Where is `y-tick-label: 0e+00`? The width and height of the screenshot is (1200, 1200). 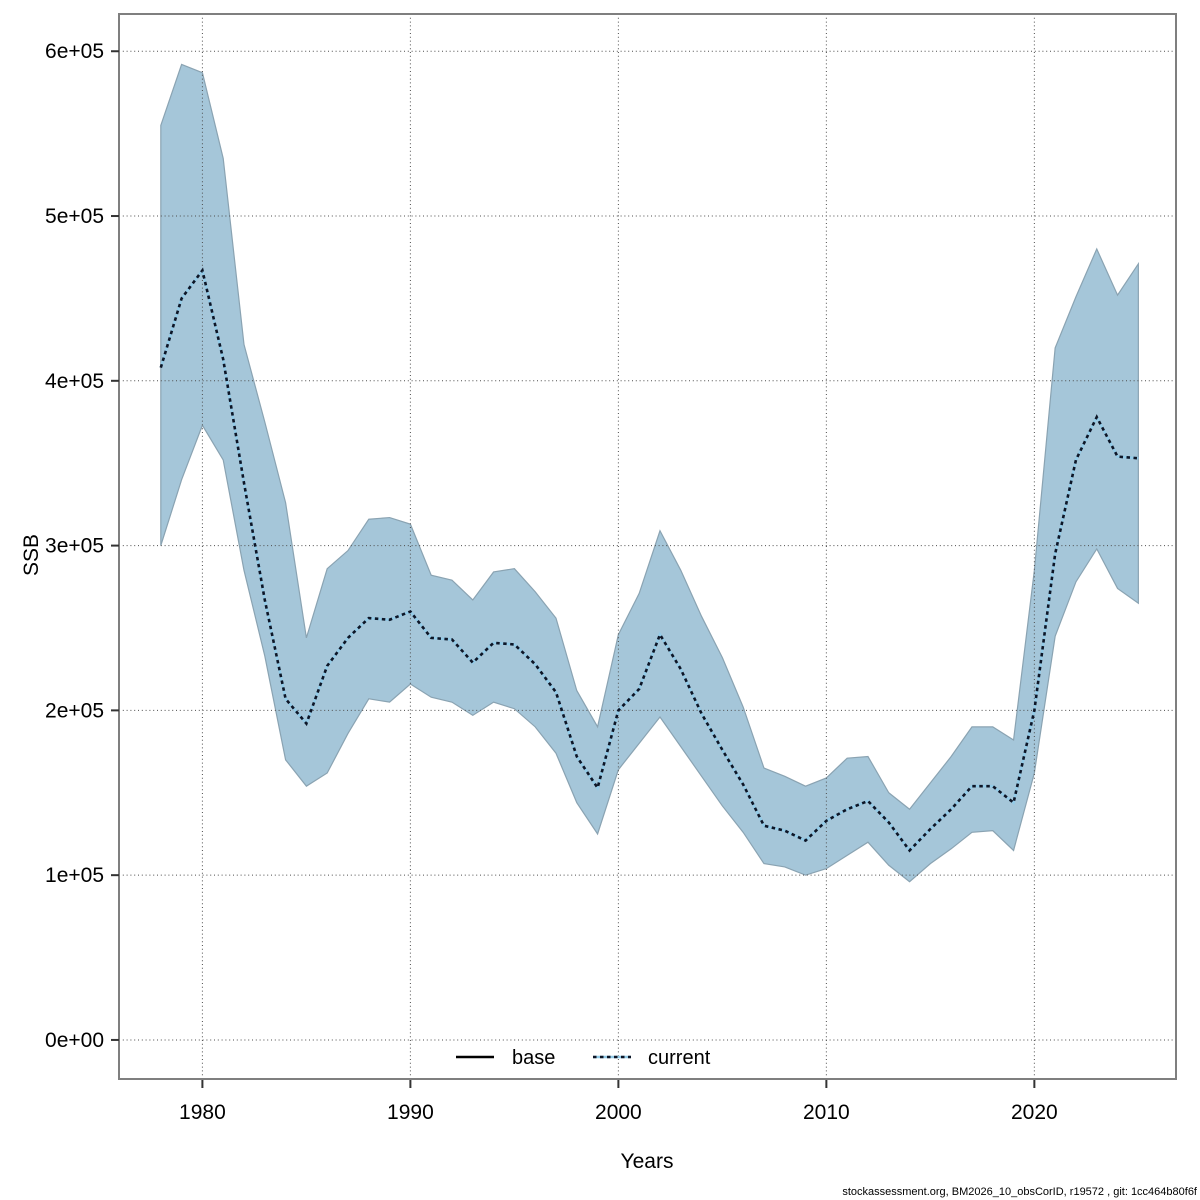
y-tick-label: 0e+00 is located at coordinates (74, 1040).